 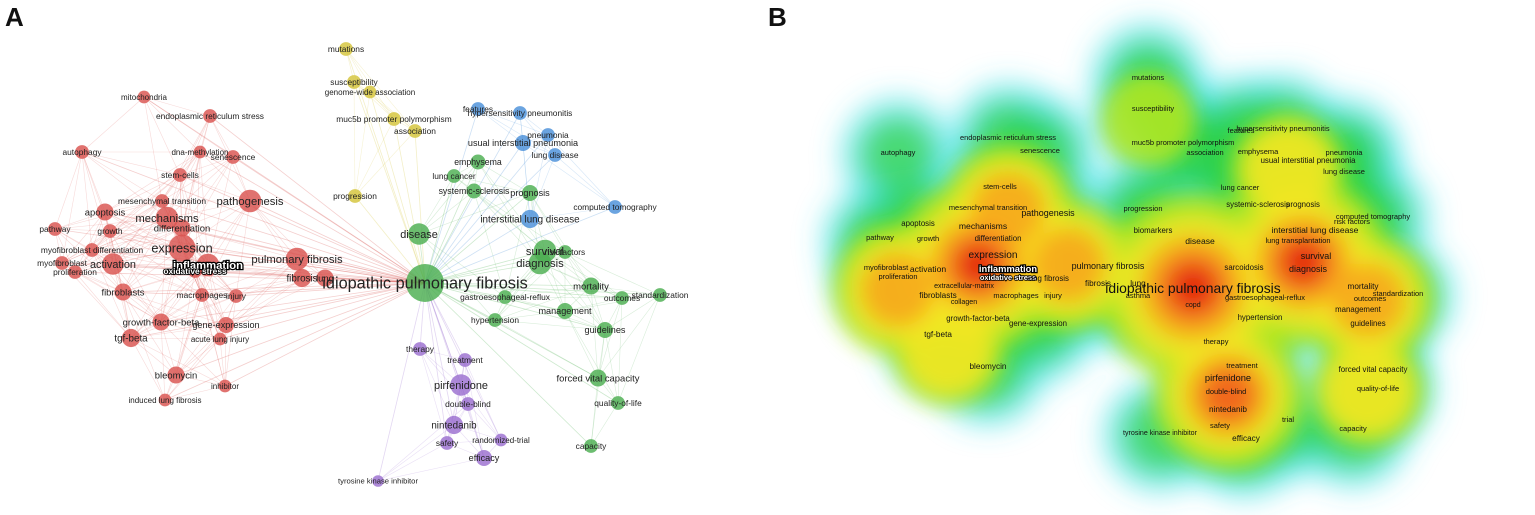 I want to click on node-label: gene-expression, so click(x=225, y=325).